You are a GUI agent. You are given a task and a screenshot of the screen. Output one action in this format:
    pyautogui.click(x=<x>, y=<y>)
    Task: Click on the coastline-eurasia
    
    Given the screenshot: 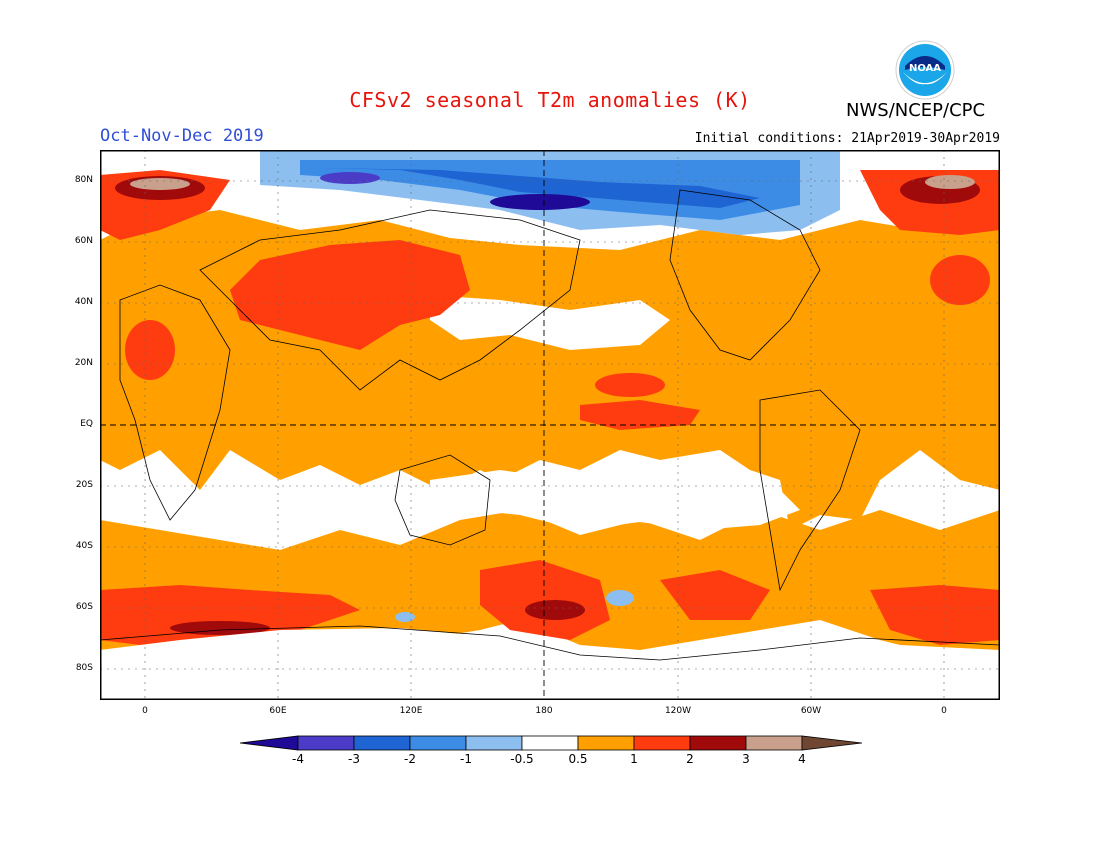 What is the action you would take?
    pyautogui.click(x=390, y=300)
    